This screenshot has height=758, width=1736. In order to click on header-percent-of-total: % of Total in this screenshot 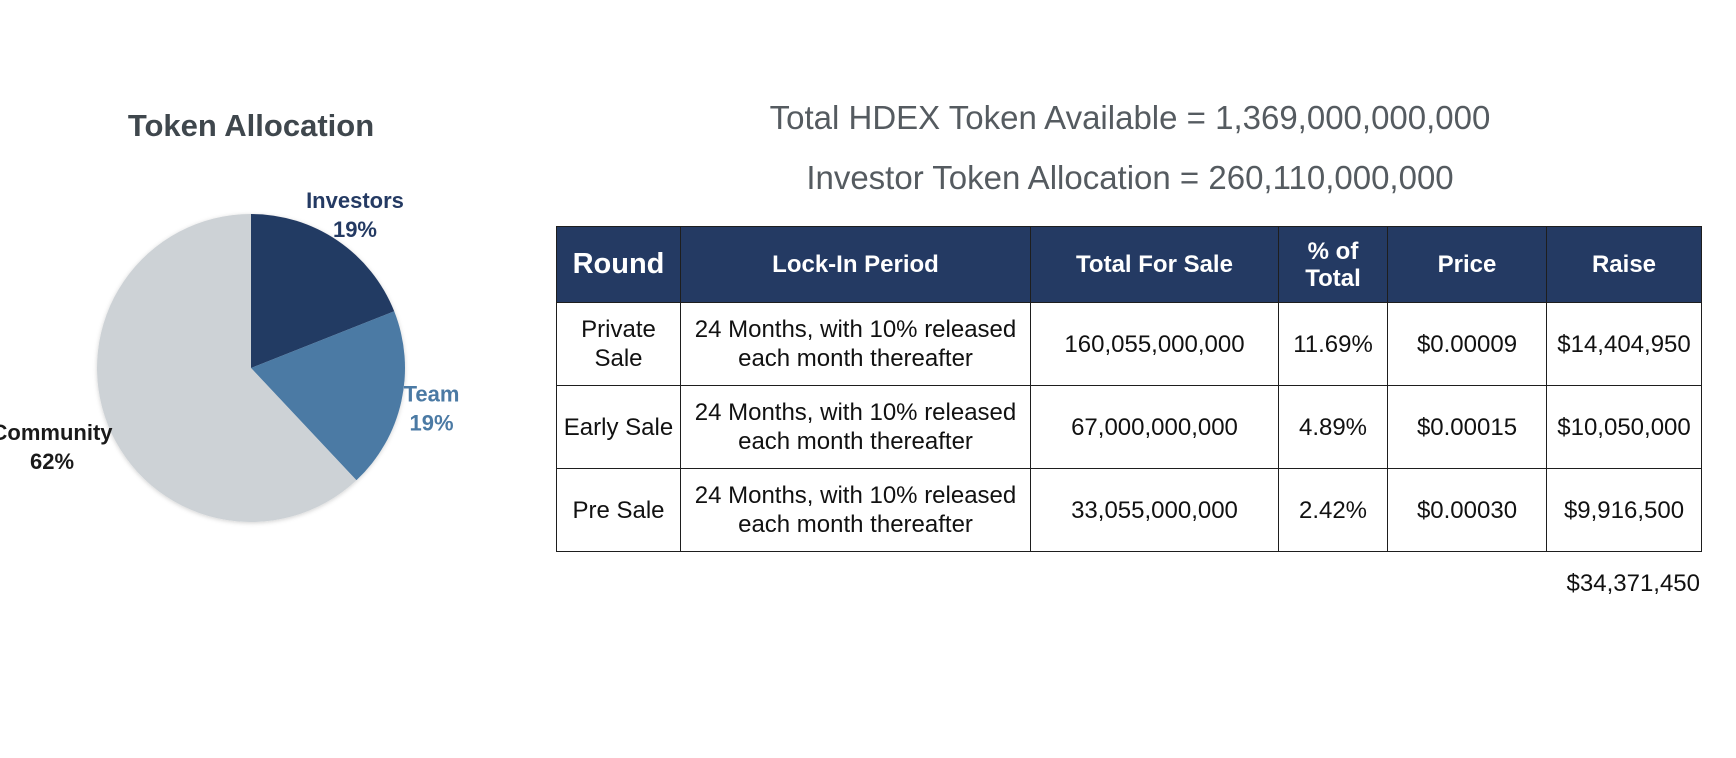, I will do `click(1333, 264)`.